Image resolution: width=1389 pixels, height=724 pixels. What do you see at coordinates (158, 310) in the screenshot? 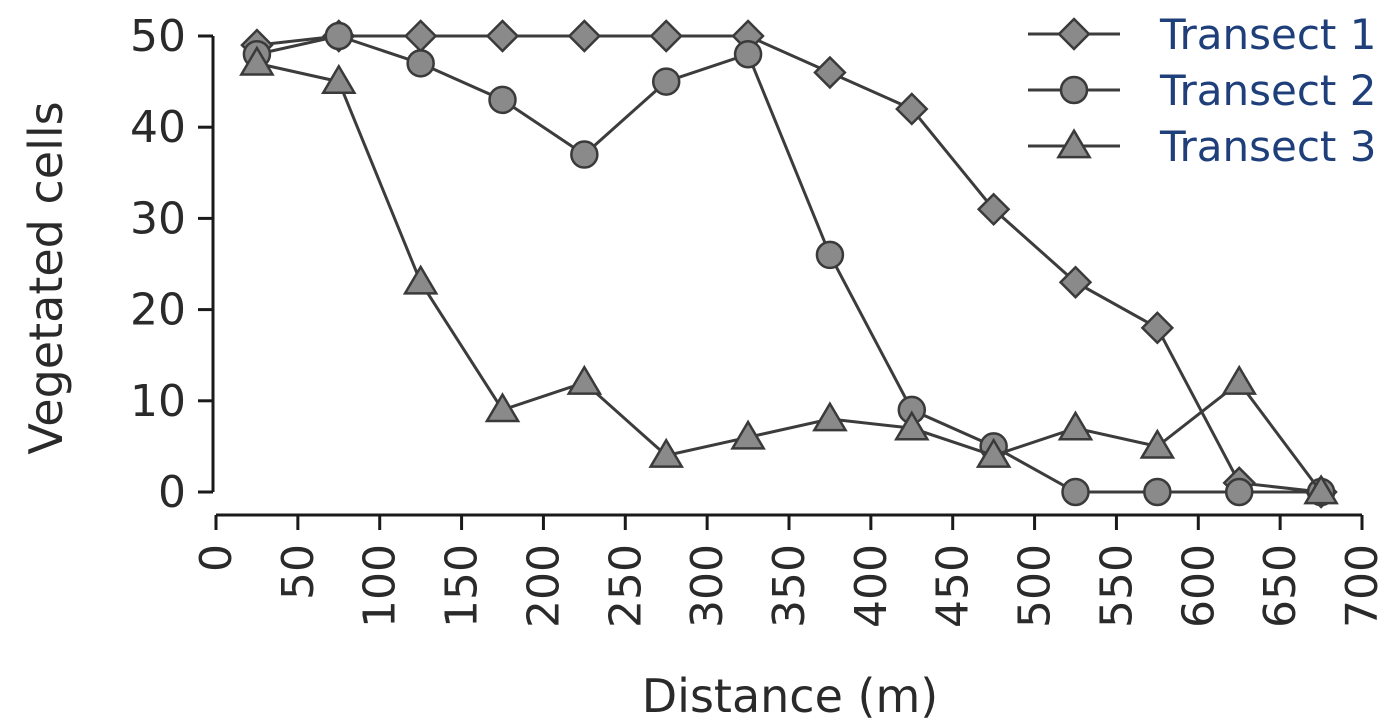
I see `y-tick-label-20: 20` at bounding box center [158, 310].